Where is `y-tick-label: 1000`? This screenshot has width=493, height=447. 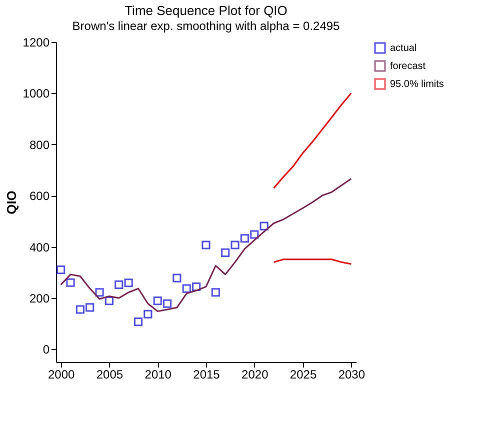
y-tick-label: 1000 is located at coordinates (36, 93).